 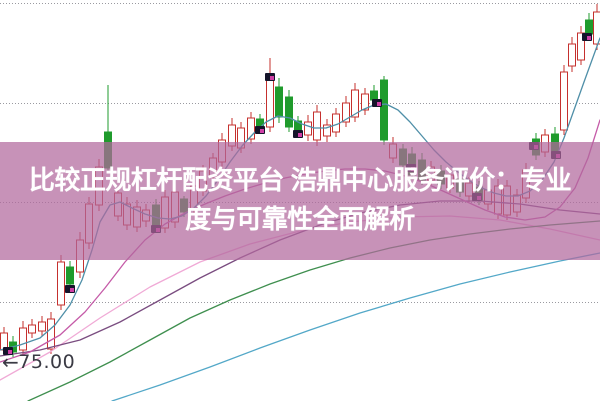 What do you see at coordinates (300, 180) in the screenshot?
I see `headline-line-1: 比较正规杠杆配资平台 浩鼎中心服务评价：专业` at bounding box center [300, 180].